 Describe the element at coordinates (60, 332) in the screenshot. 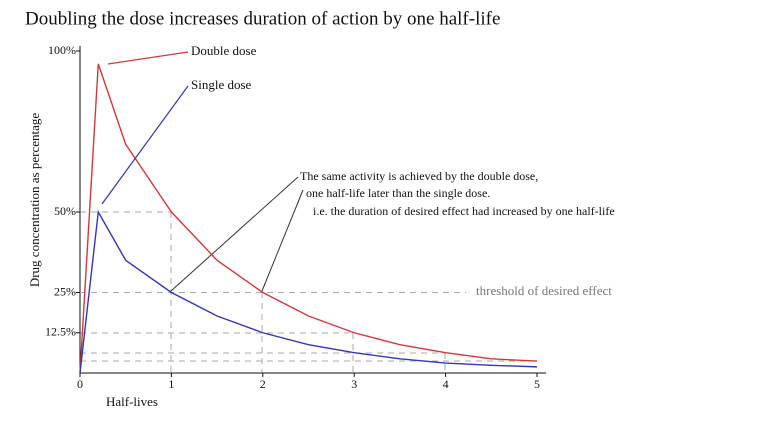

I see `y-tick-label: 12.5%` at that location.